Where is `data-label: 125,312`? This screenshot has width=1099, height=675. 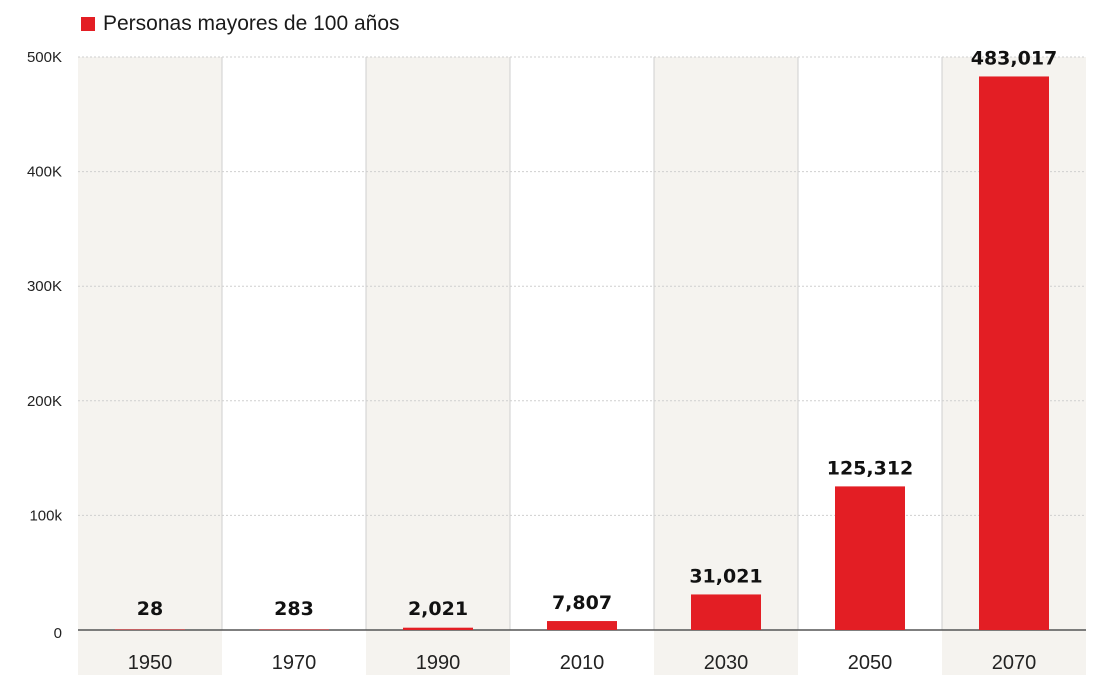 data-label: 125,312 is located at coordinates (870, 468).